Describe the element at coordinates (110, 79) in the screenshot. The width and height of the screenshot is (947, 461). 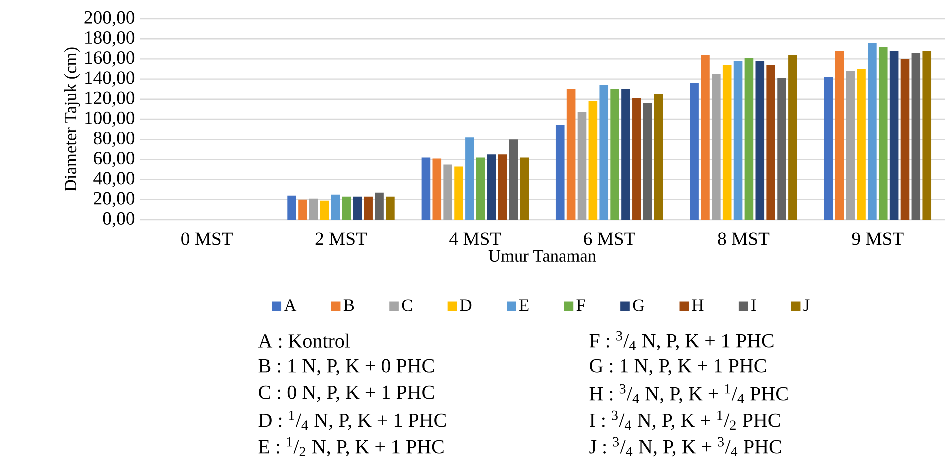
I see `y-tick-label: 140,00` at that location.